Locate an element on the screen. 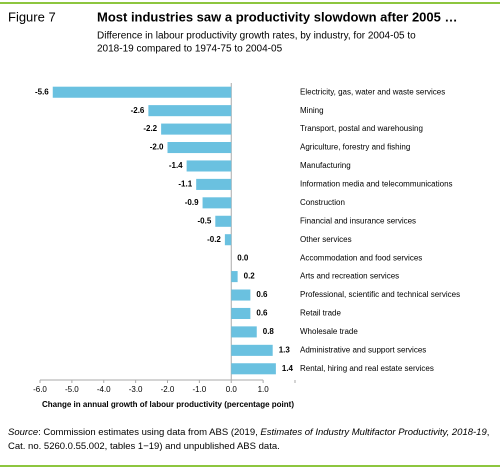 This screenshot has width=500, height=476. category-label: Mining is located at coordinates (312, 110).